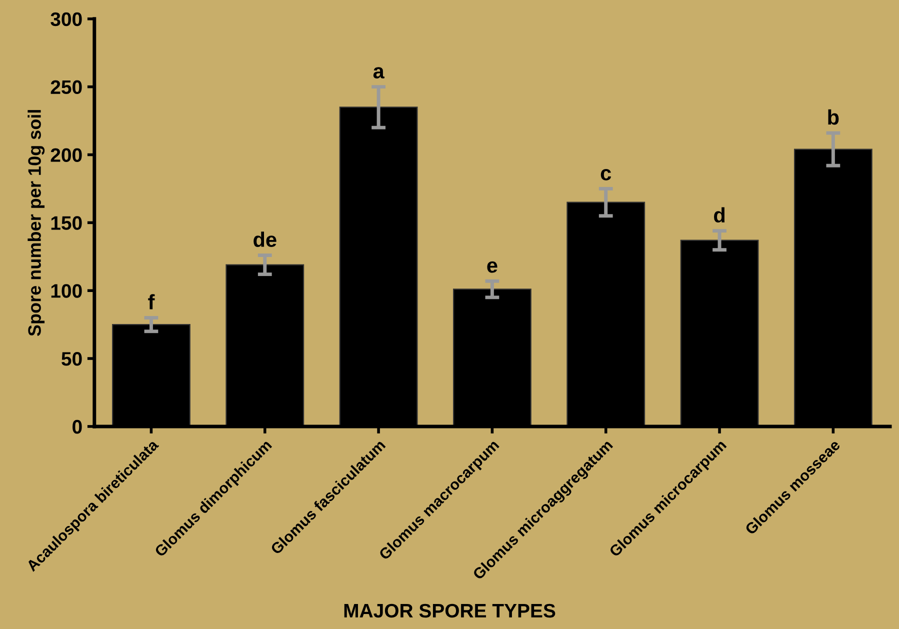  I want to click on annotation: e, so click(492, 267).